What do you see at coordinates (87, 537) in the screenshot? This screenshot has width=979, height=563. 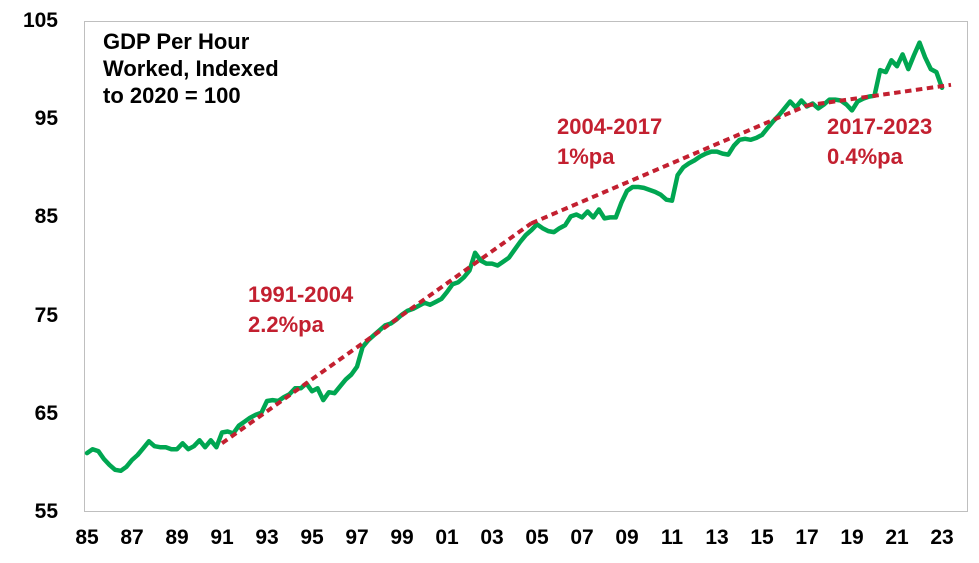 I see `x-tick-label-85: 85` at bounding box center [87, 537].